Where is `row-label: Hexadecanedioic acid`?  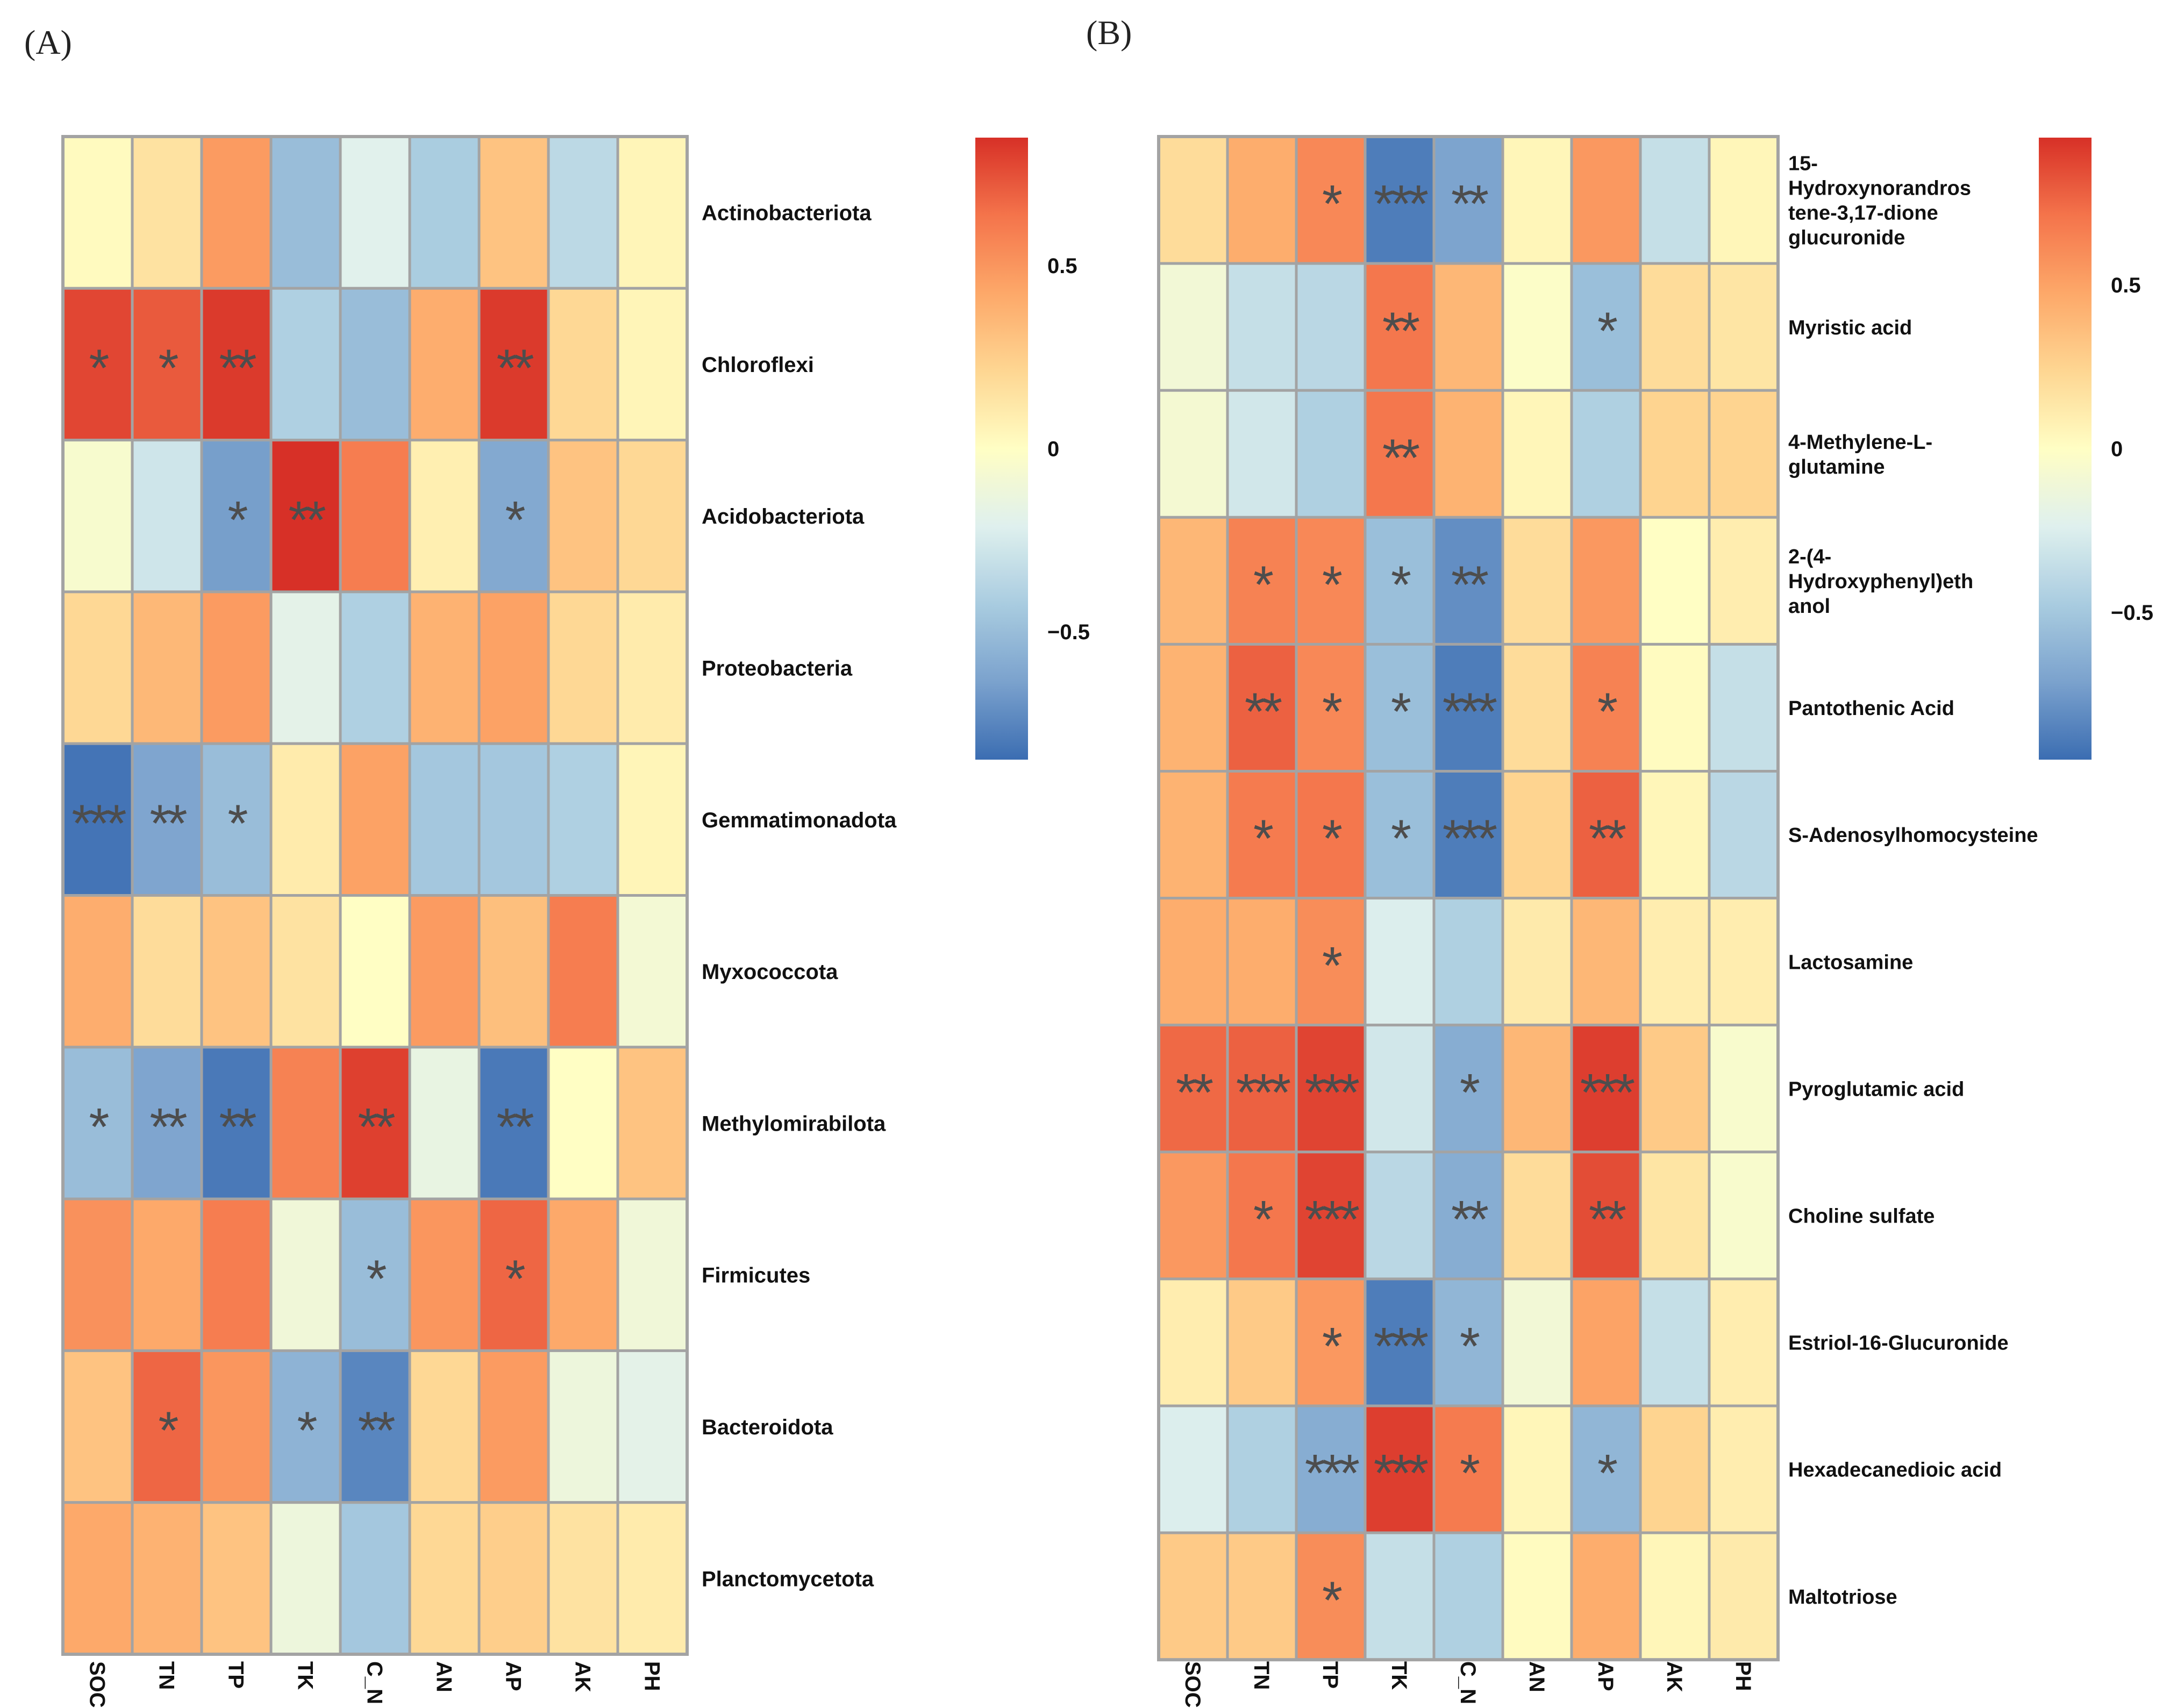 row-label: Hexadecanedioic acid is located at coordinates (1895, 1470).